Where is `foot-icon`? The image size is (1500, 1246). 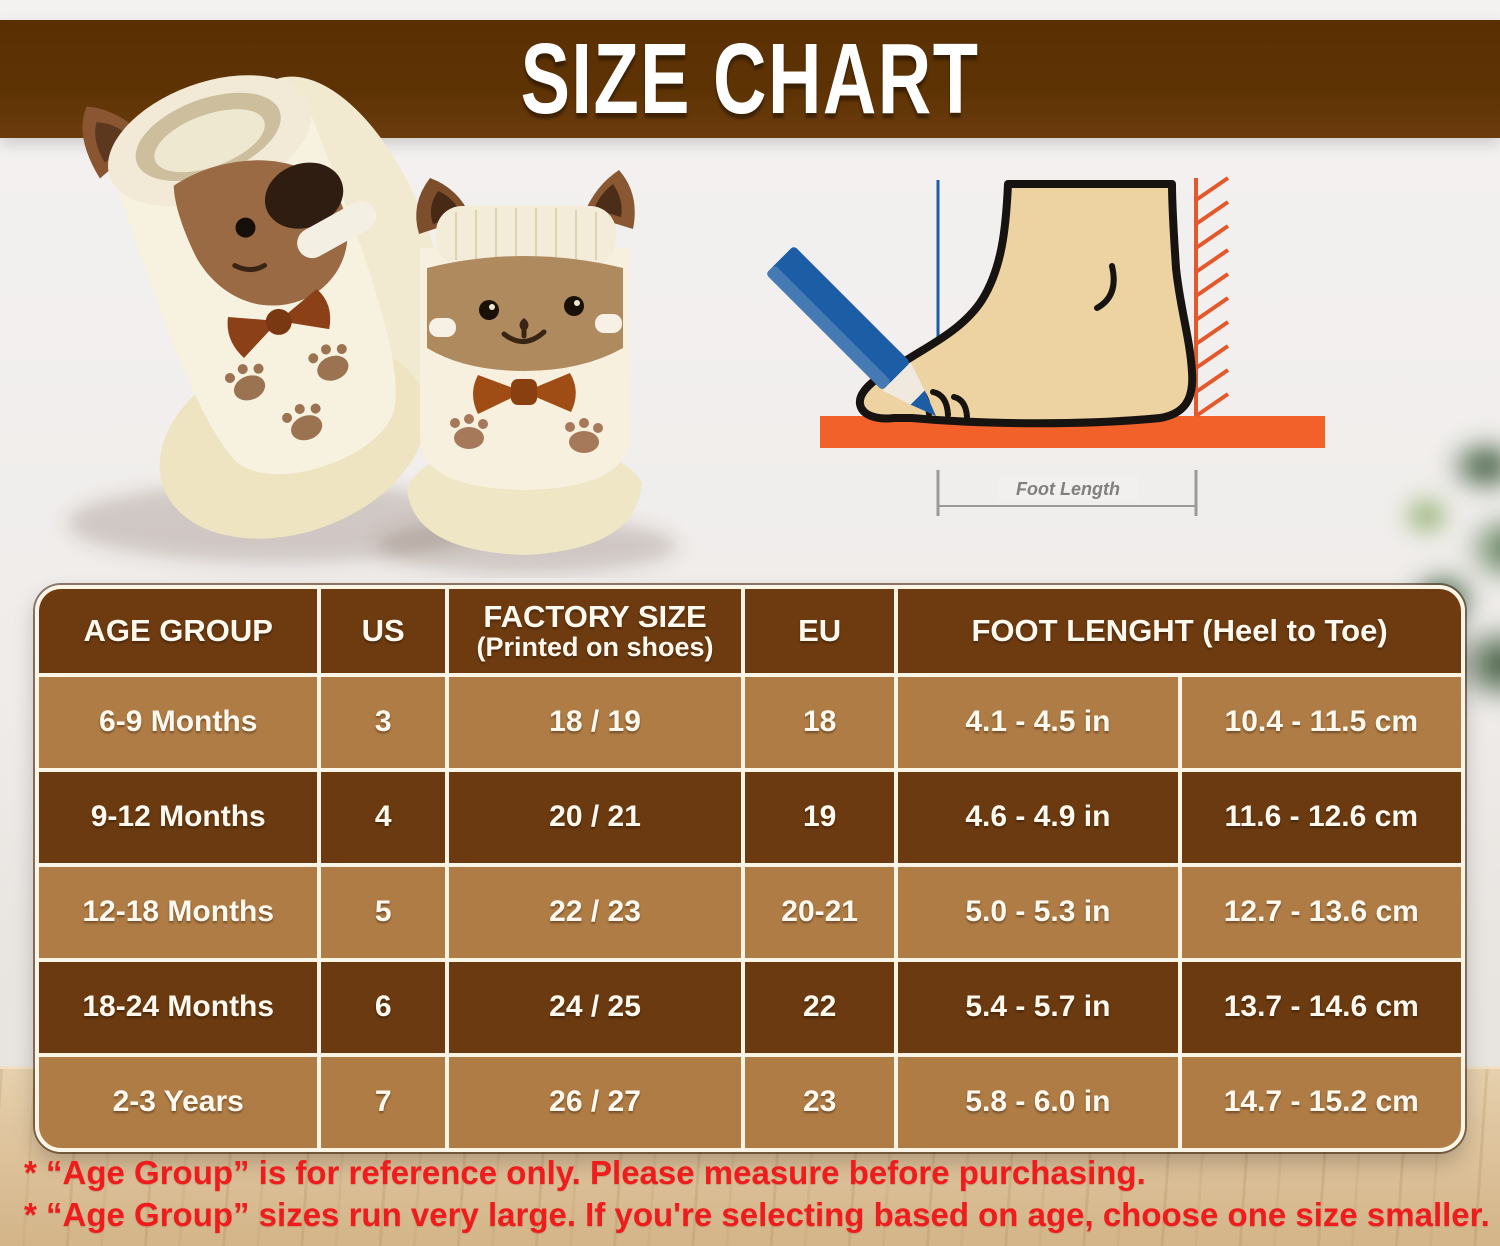 foot-icon is located at coordinates (1026, 304).